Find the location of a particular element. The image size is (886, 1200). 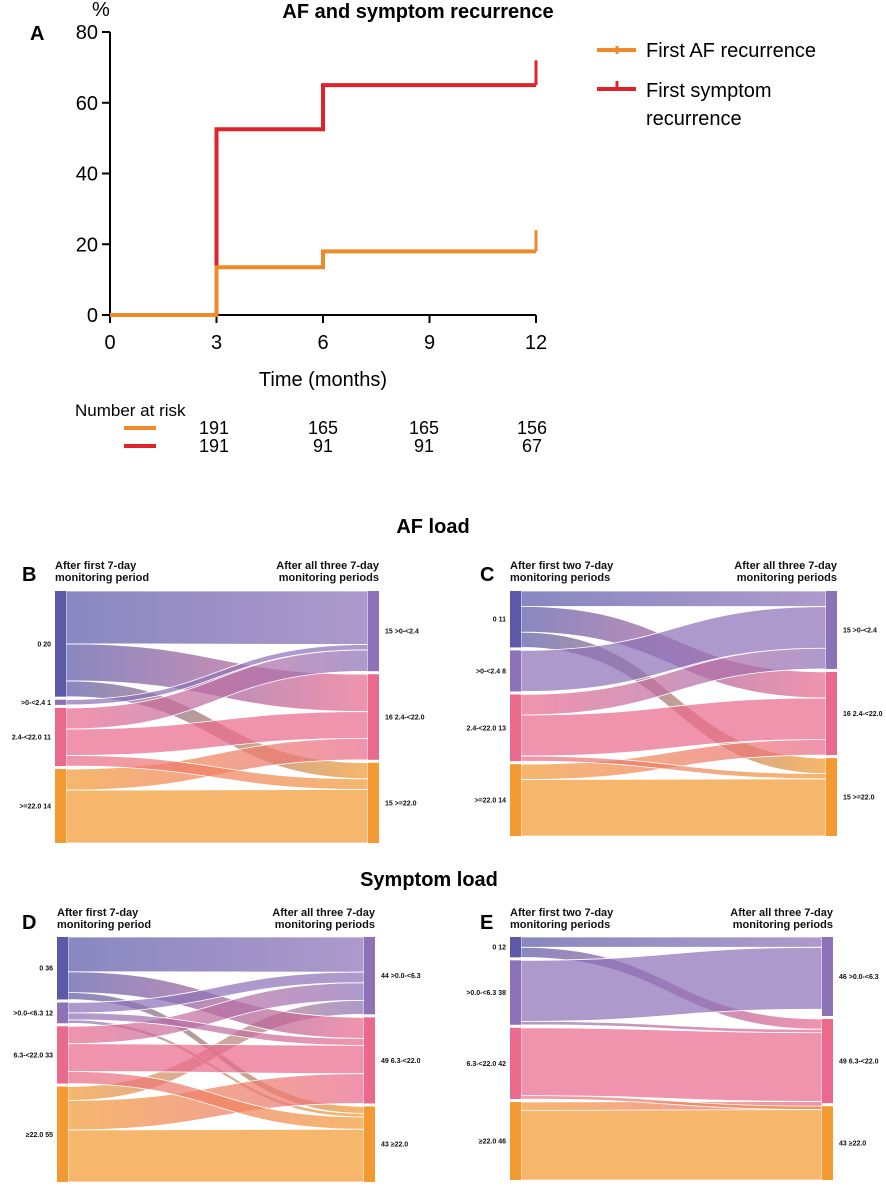

km-line-symptom is located at coordinates (323, 200).